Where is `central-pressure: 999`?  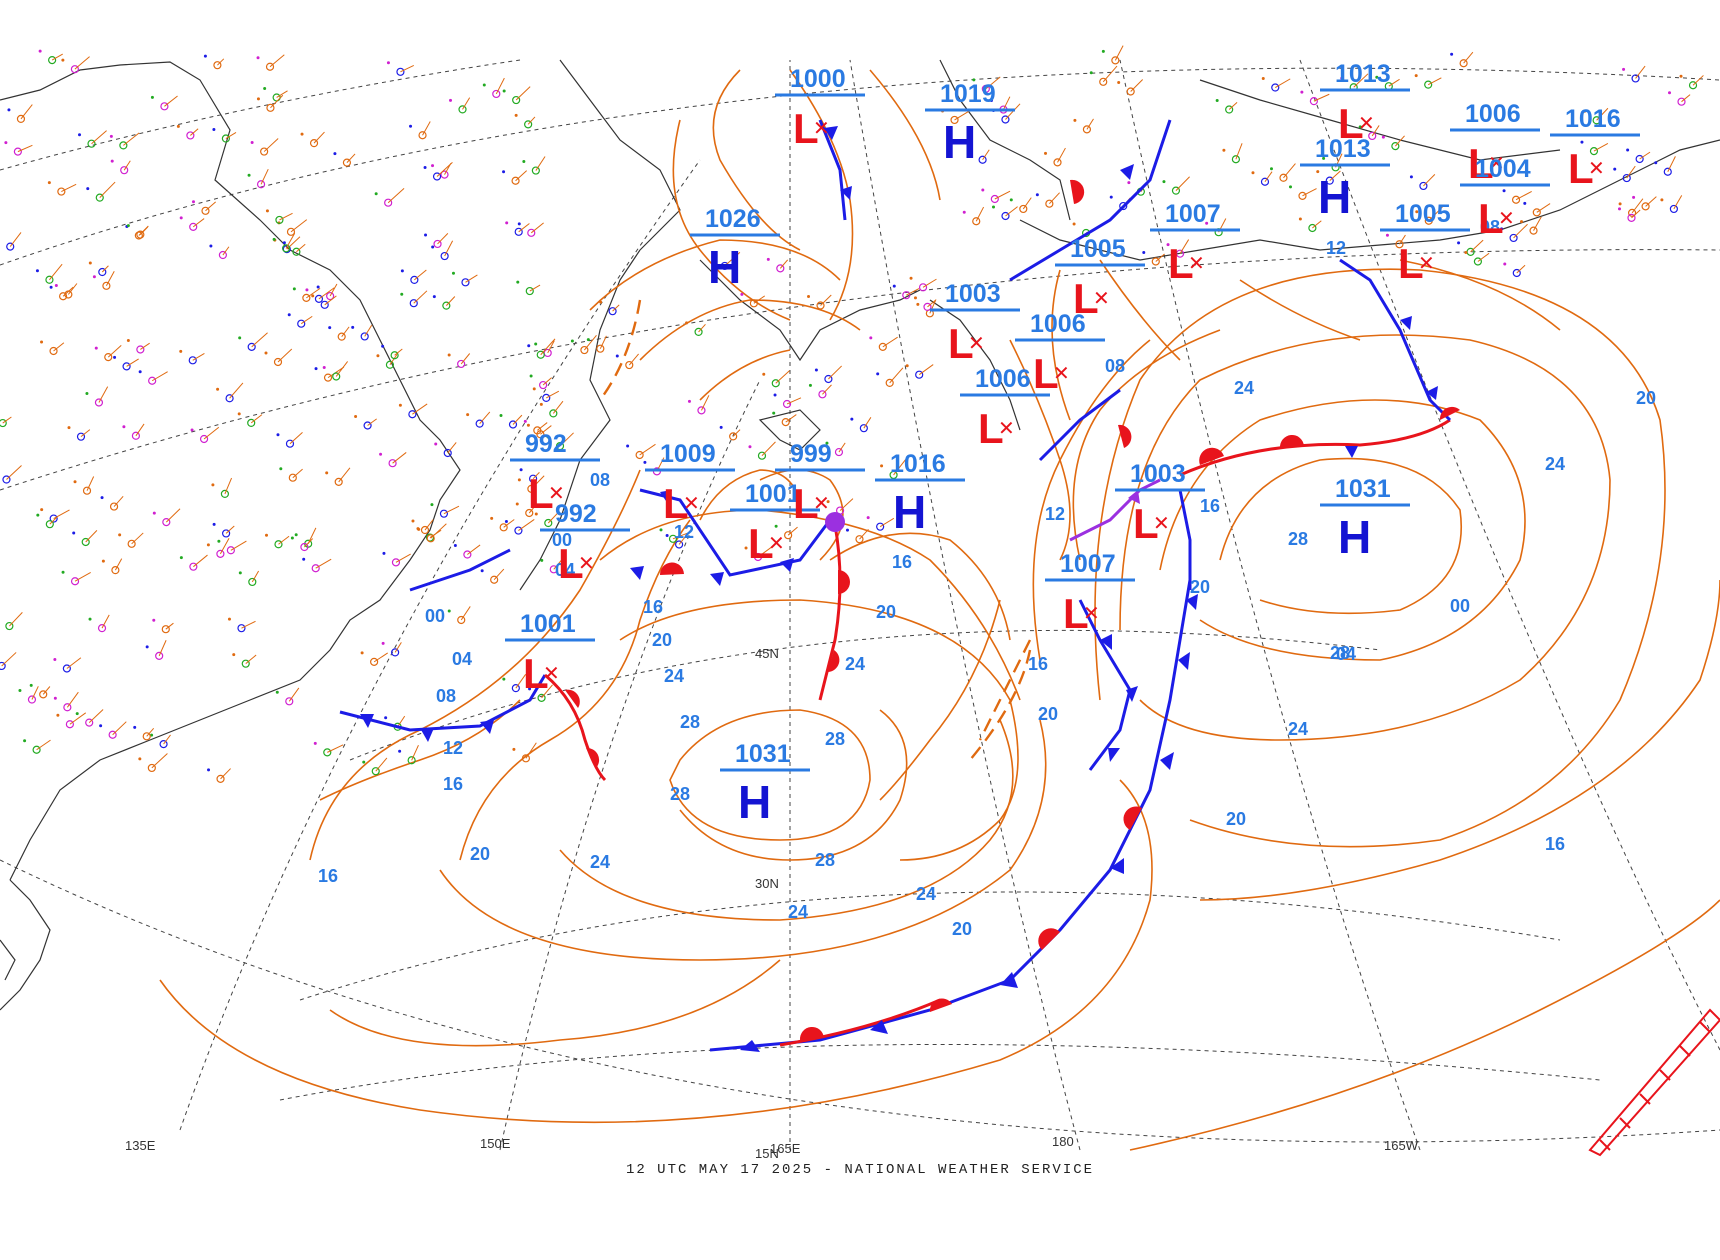
central-pressure: 999 is located at coordinates (811, 454).